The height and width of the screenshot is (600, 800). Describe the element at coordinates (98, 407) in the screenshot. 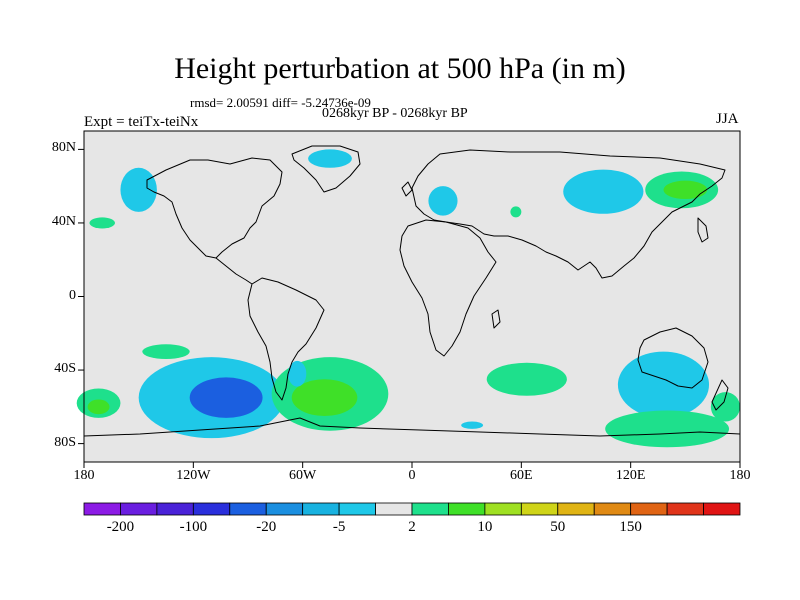

I see `anomaly-south-pacific-core` at that location.